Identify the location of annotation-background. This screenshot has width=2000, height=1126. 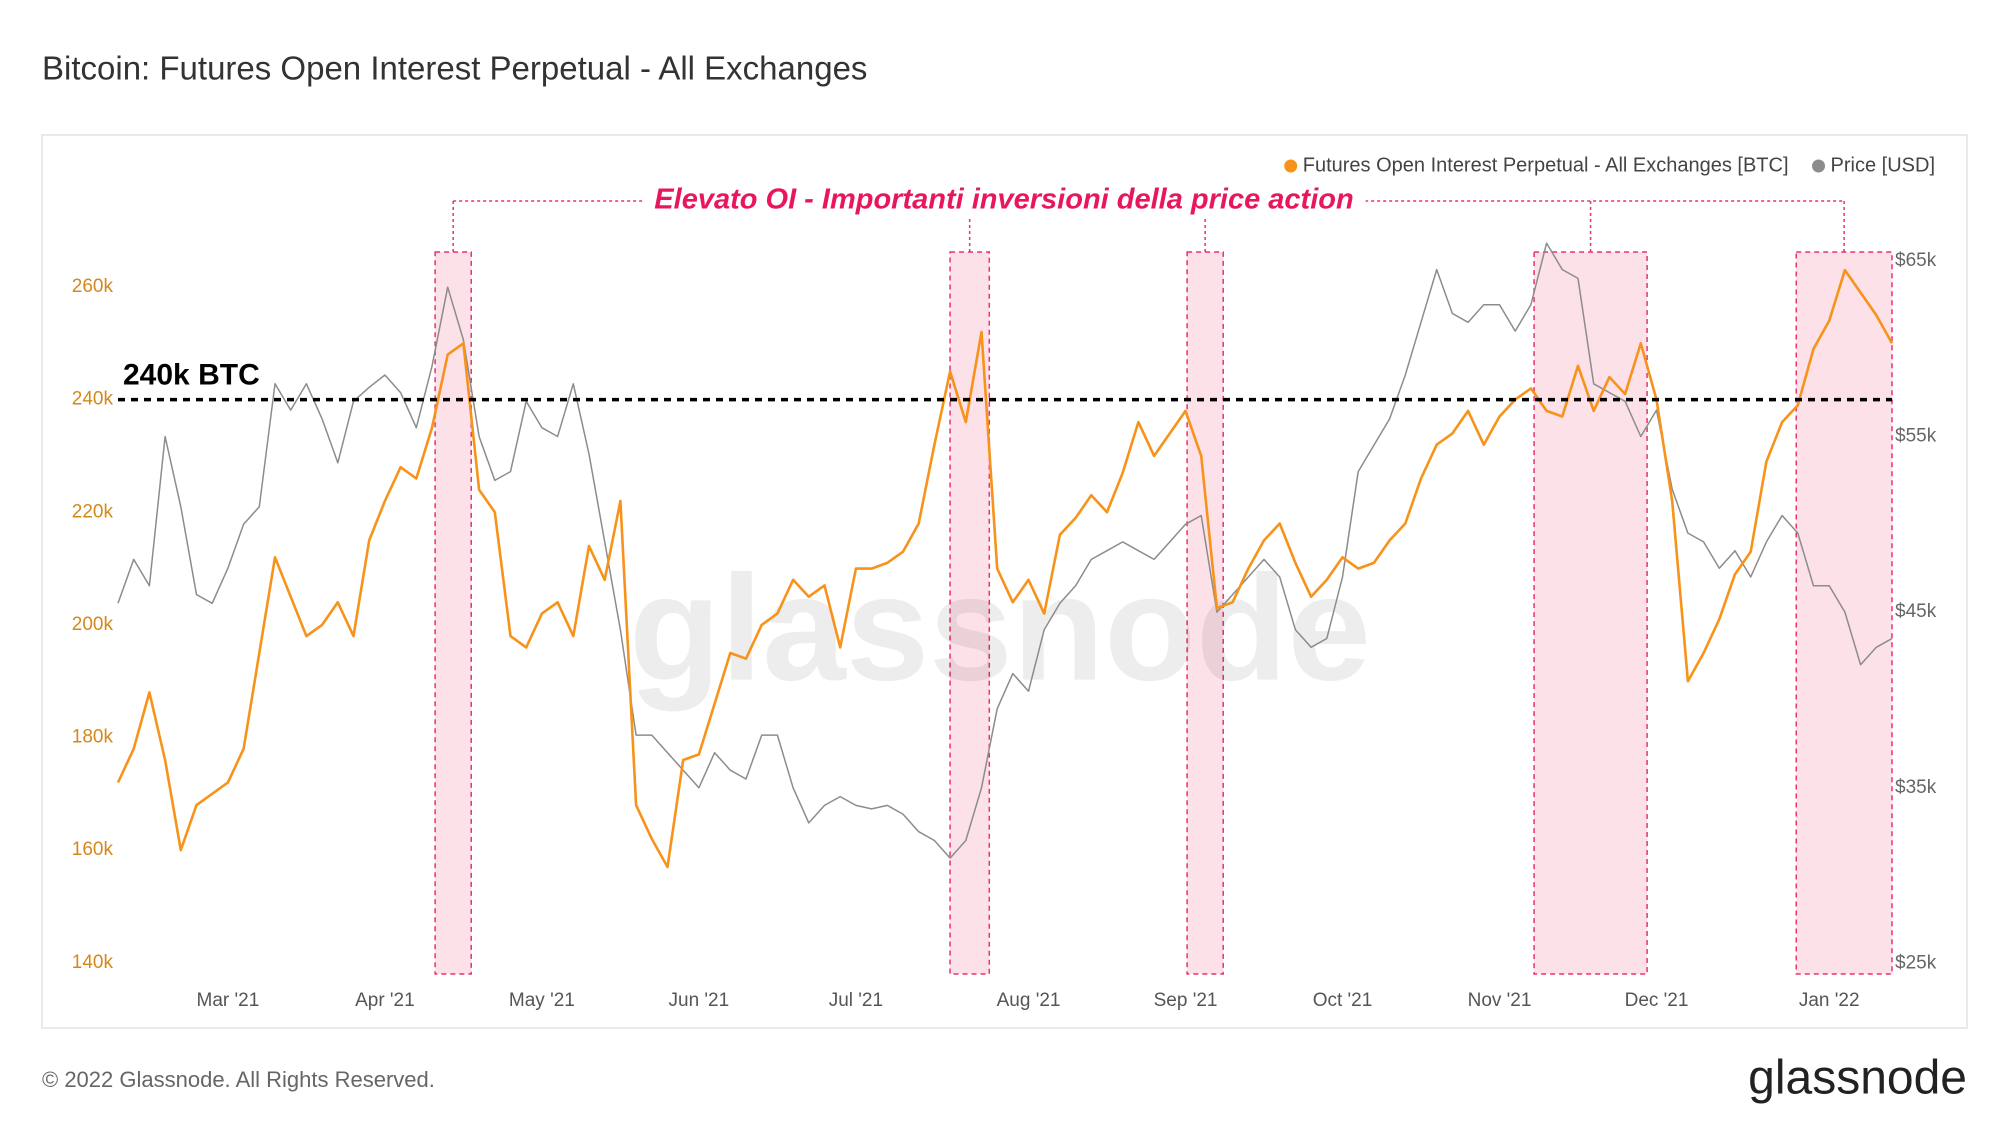
(1004, 201).